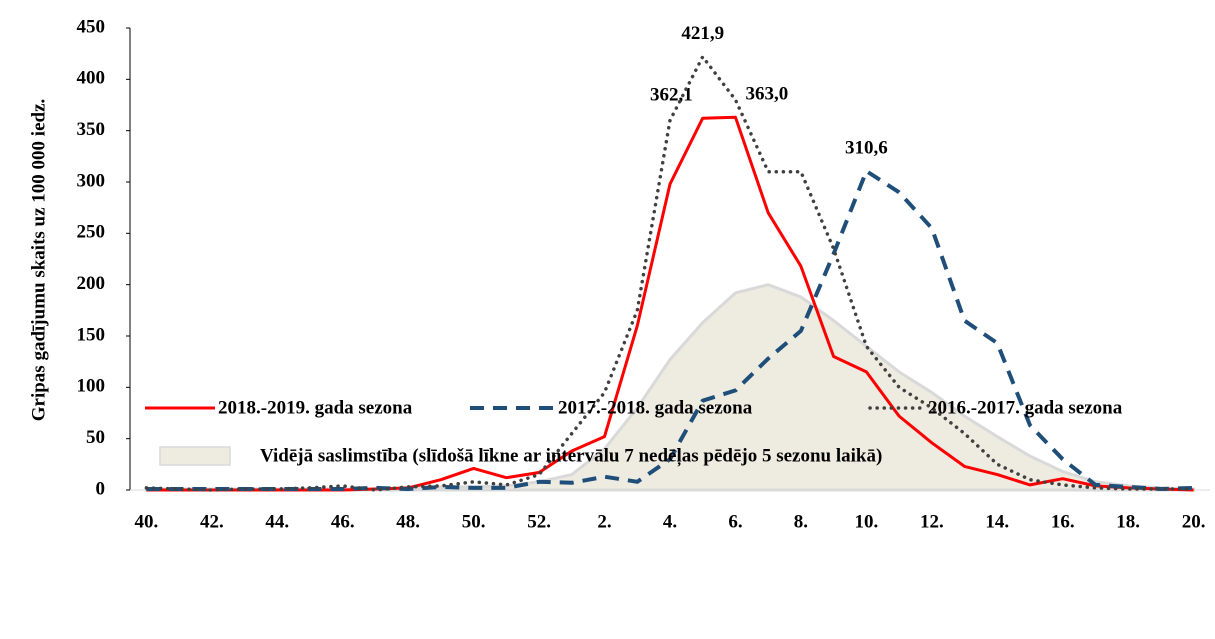 The height and width of the screenshot is (639, 1215). Describe the element at coordinates (702, 33) in the screenshot. I see `data-label: 421,9` at that location.